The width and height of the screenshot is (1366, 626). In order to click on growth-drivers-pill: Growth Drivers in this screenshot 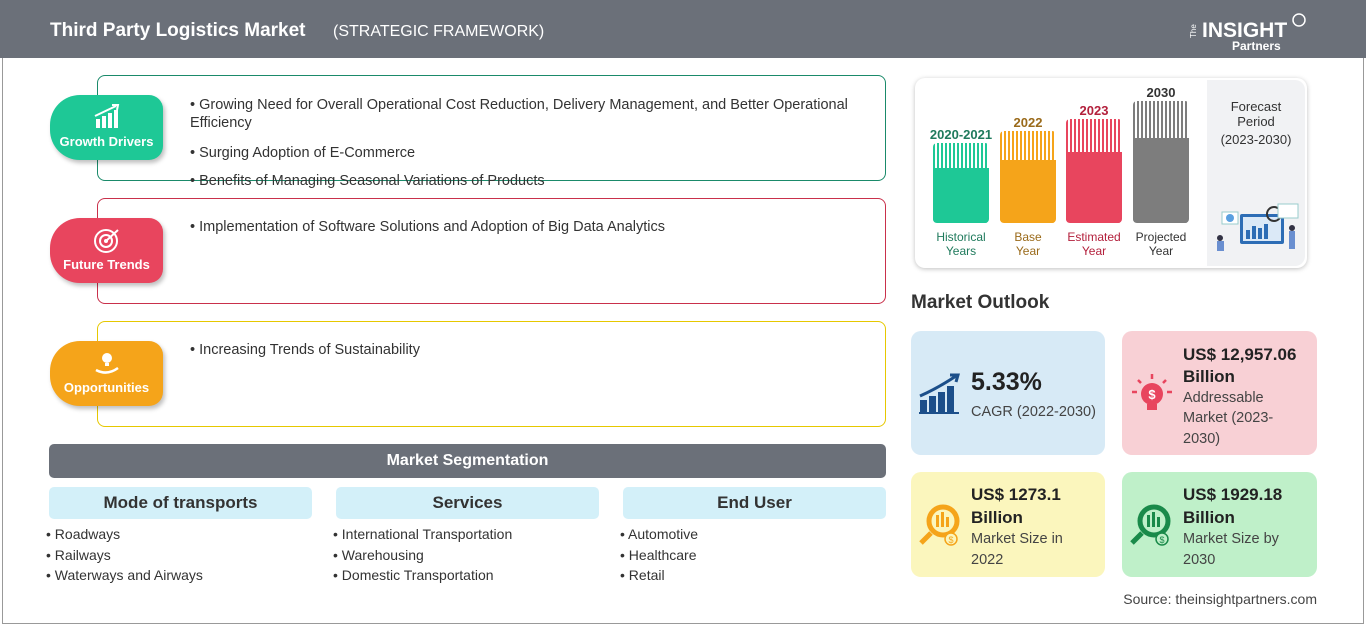, I will do `click(106, 127)`.